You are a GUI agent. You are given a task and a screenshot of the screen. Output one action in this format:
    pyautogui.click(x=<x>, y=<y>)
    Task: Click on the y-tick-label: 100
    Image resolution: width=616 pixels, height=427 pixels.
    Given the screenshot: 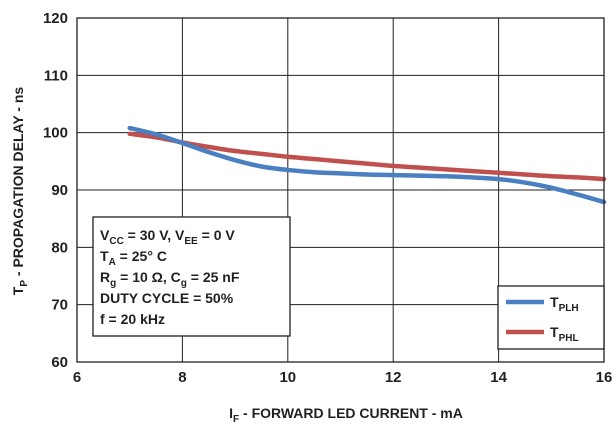 What is the action you would take?
    pyautogui.click(x=55, y=133)
    